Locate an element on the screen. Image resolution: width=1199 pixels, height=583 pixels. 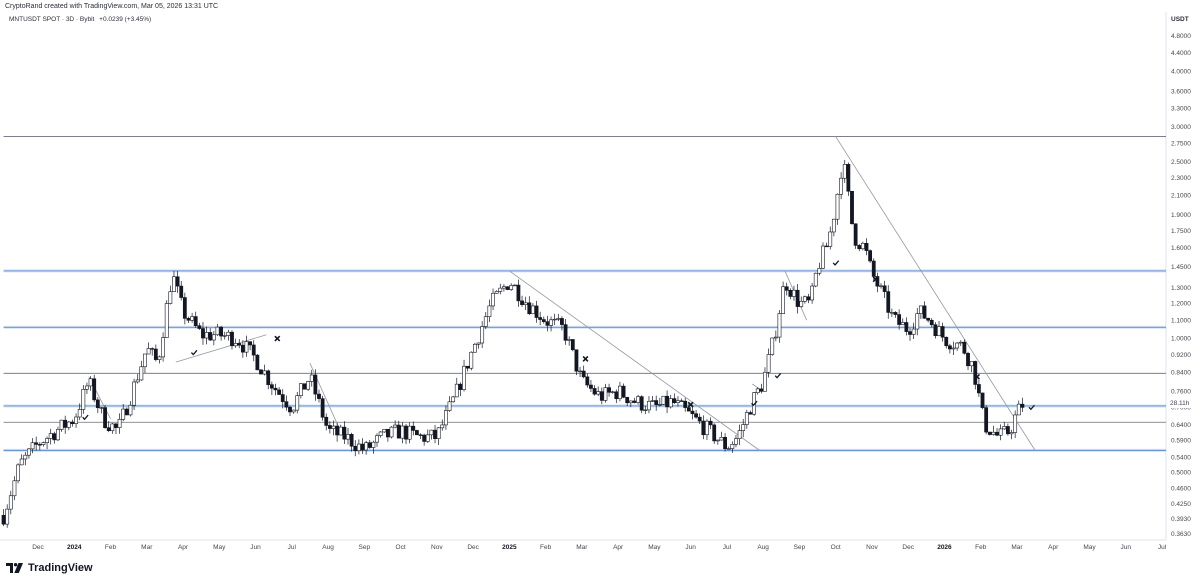
trend-line is located at coordinates (324, 395).